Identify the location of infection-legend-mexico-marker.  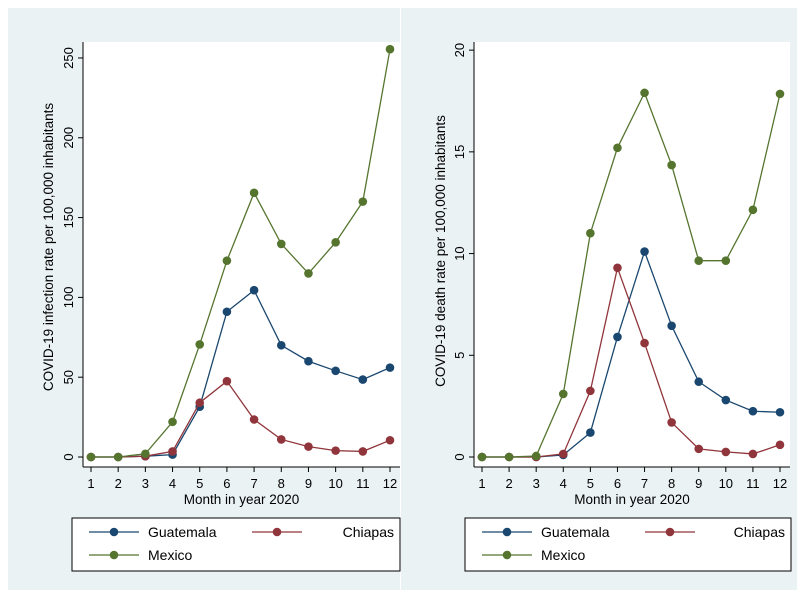
(114, 555).